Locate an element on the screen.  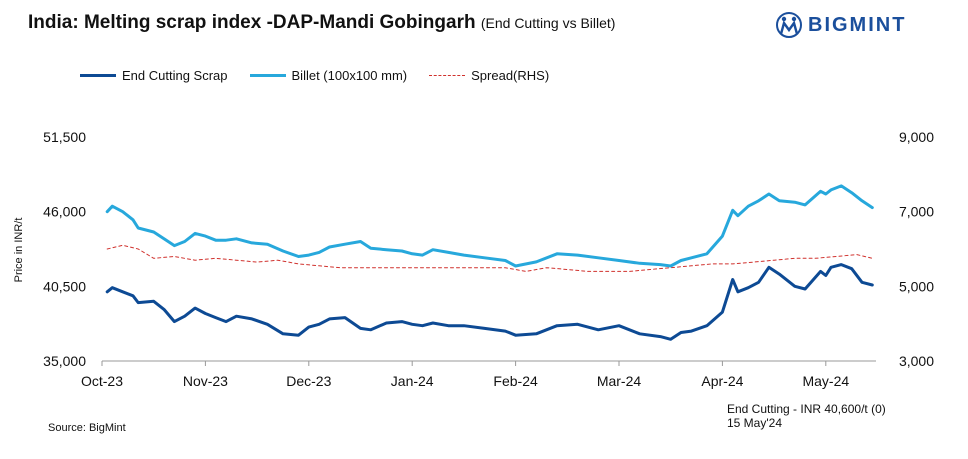
legend-item-spread: Spread(RHS) is located at coordinates (489, 75).